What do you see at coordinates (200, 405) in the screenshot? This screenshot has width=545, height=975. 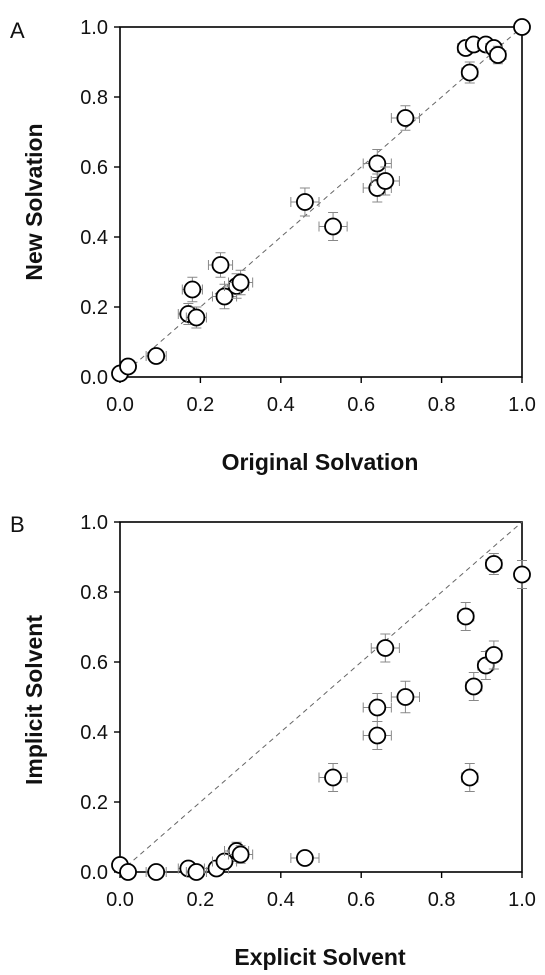 I see `panel-a-x-tick-label: 0.2` at bounding box center [200, 405].